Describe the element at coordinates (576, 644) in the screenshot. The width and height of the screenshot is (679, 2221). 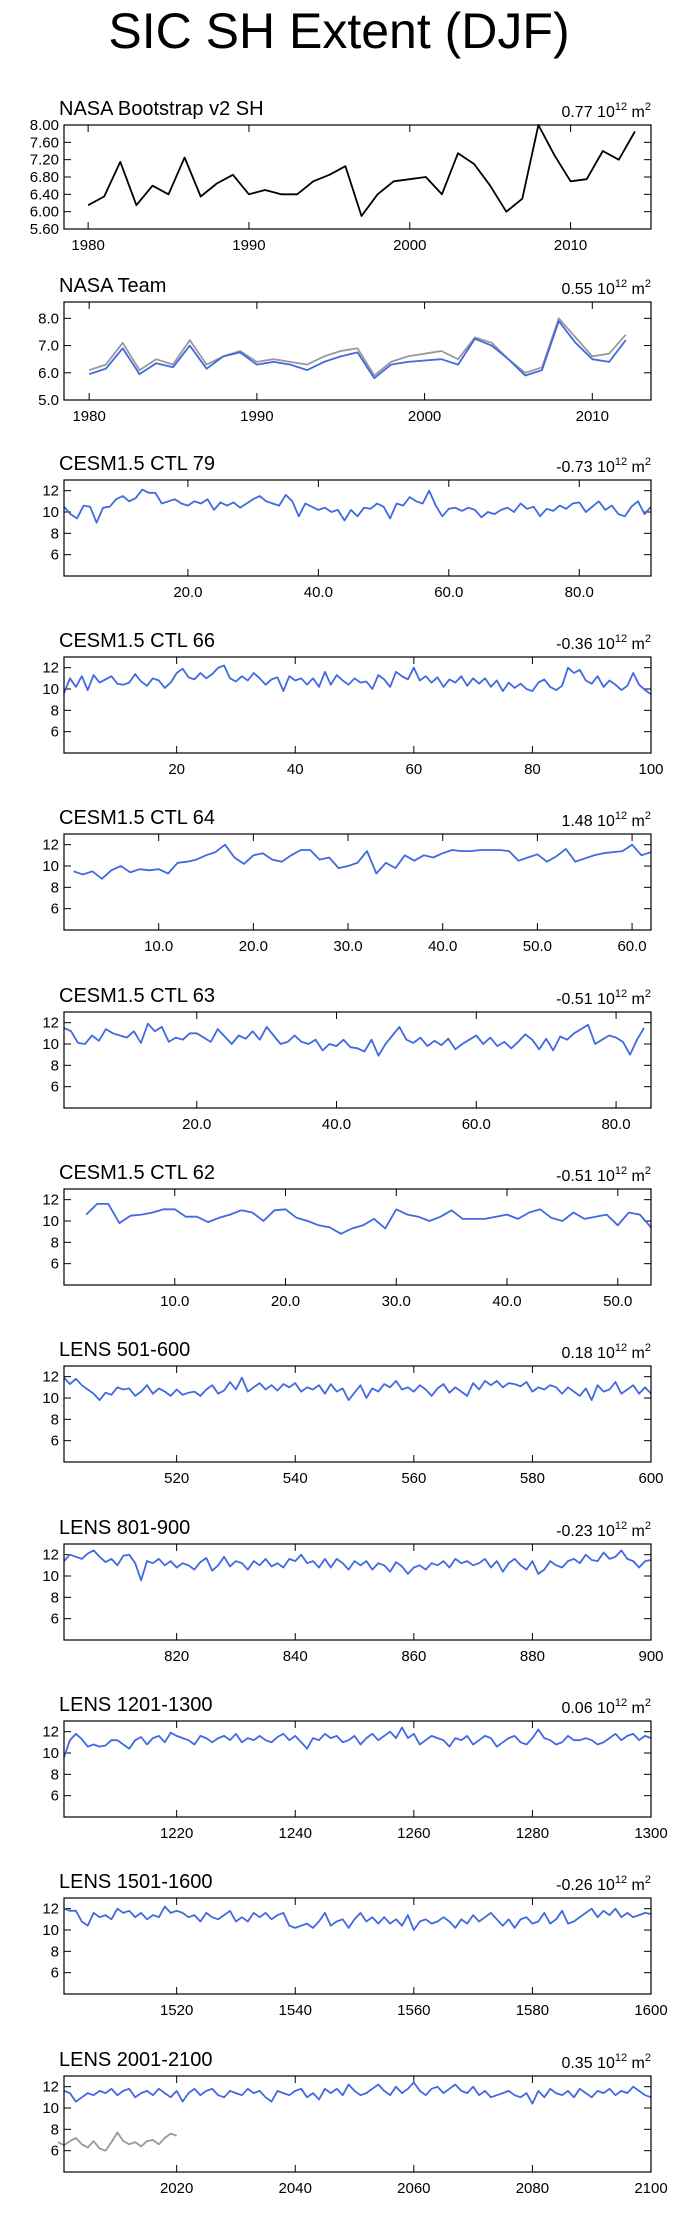
I see `trend-value: -0.36` at that location.